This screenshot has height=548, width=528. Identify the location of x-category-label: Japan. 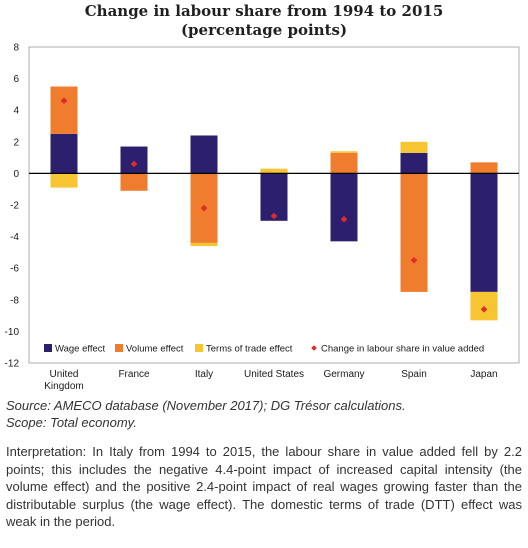
(483, 374).